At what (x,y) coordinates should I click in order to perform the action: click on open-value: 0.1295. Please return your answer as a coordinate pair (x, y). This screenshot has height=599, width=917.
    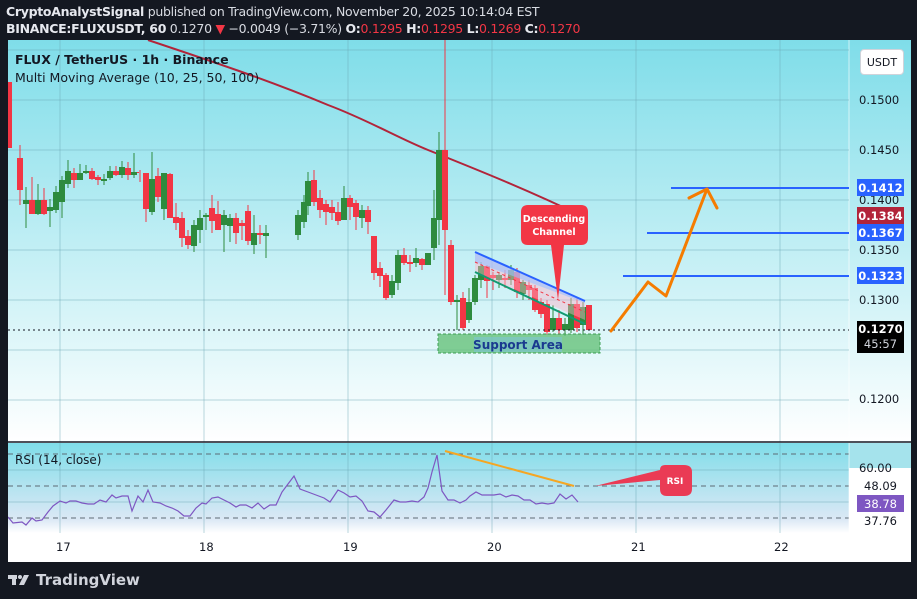
    Looking at the image, I should click on (381, 28).